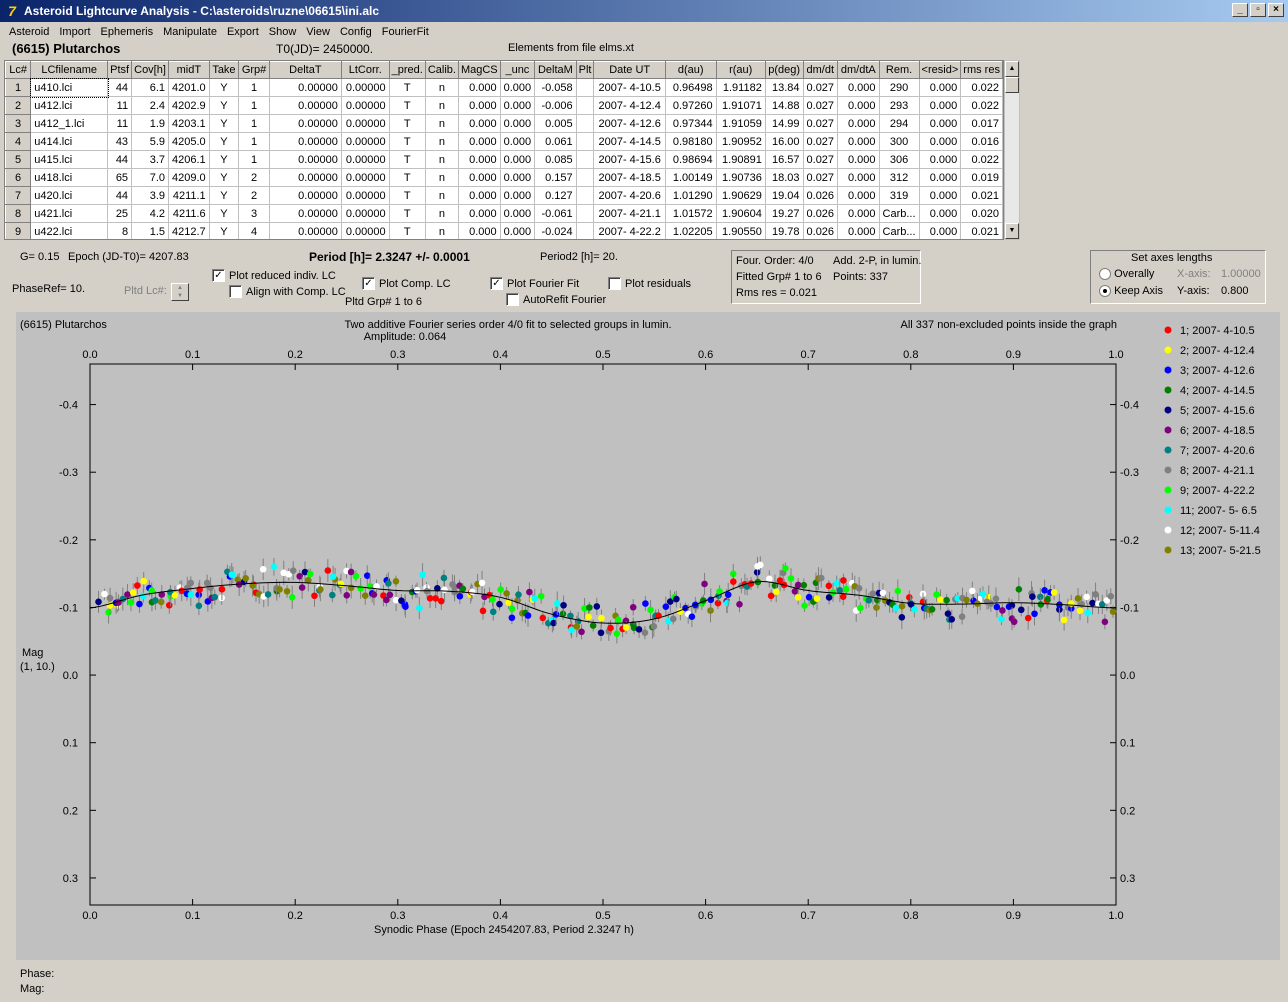 The image size is (1288, 1002). I want to click on table-cell: 2007- 4-10.5, so click(629, 87).